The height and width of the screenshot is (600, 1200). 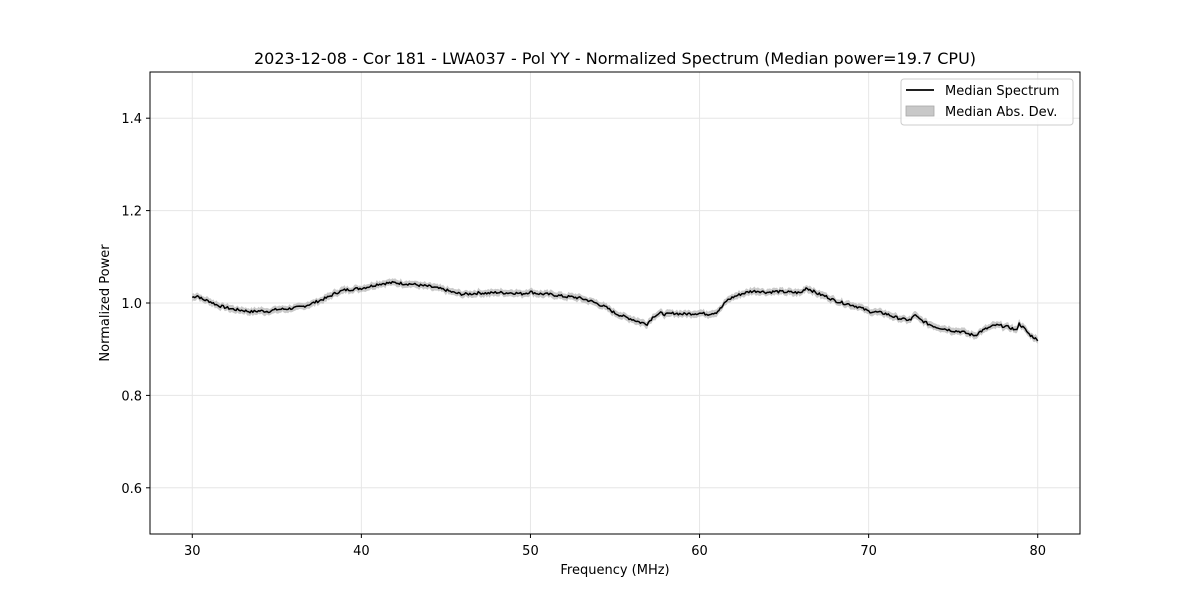 I want to click on mad-band, so click(x=615, y=311).